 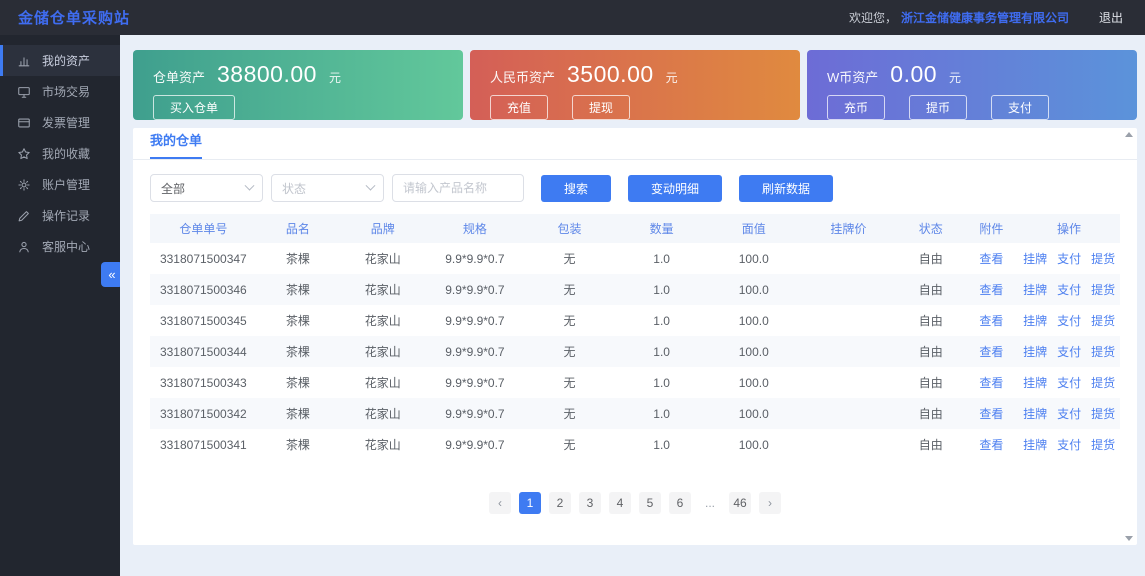 What do you see at coordinates (1110, 18) in the screenshot?
I see `logout-button: 退出` at bounding box center [1110, 18].